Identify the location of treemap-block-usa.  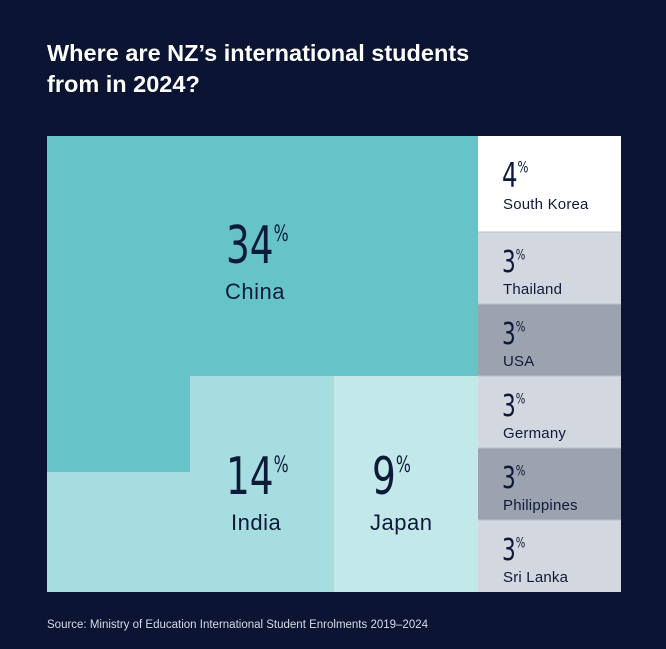
(549, 340).